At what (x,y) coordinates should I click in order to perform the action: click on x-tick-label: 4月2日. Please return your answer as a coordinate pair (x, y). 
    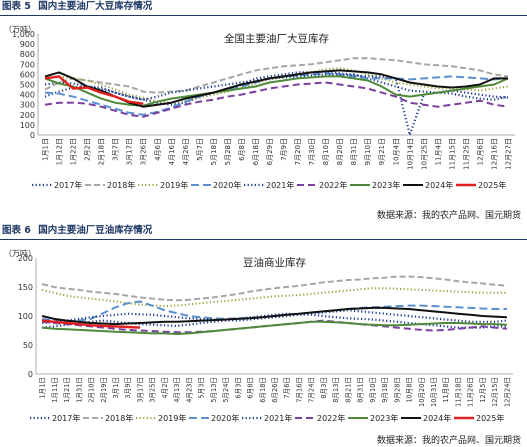
    Looking at the image, I should click on (165, 388).